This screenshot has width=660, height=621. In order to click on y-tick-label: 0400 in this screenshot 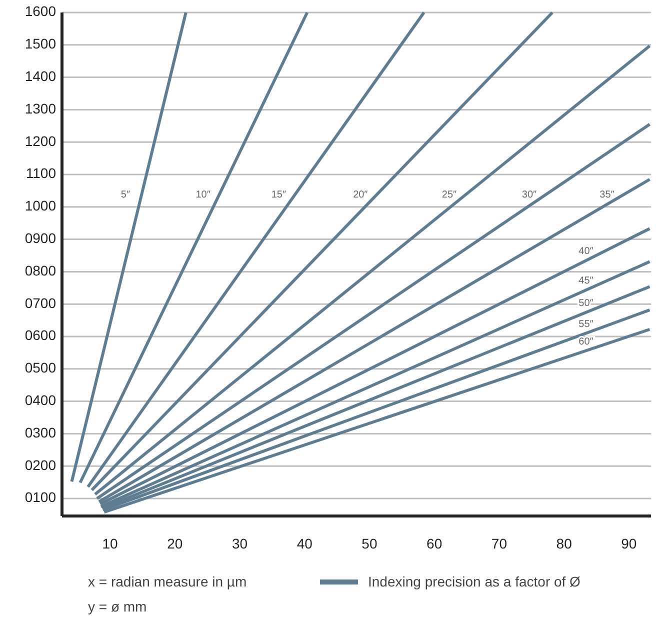, I will do `click(40, 400)`.